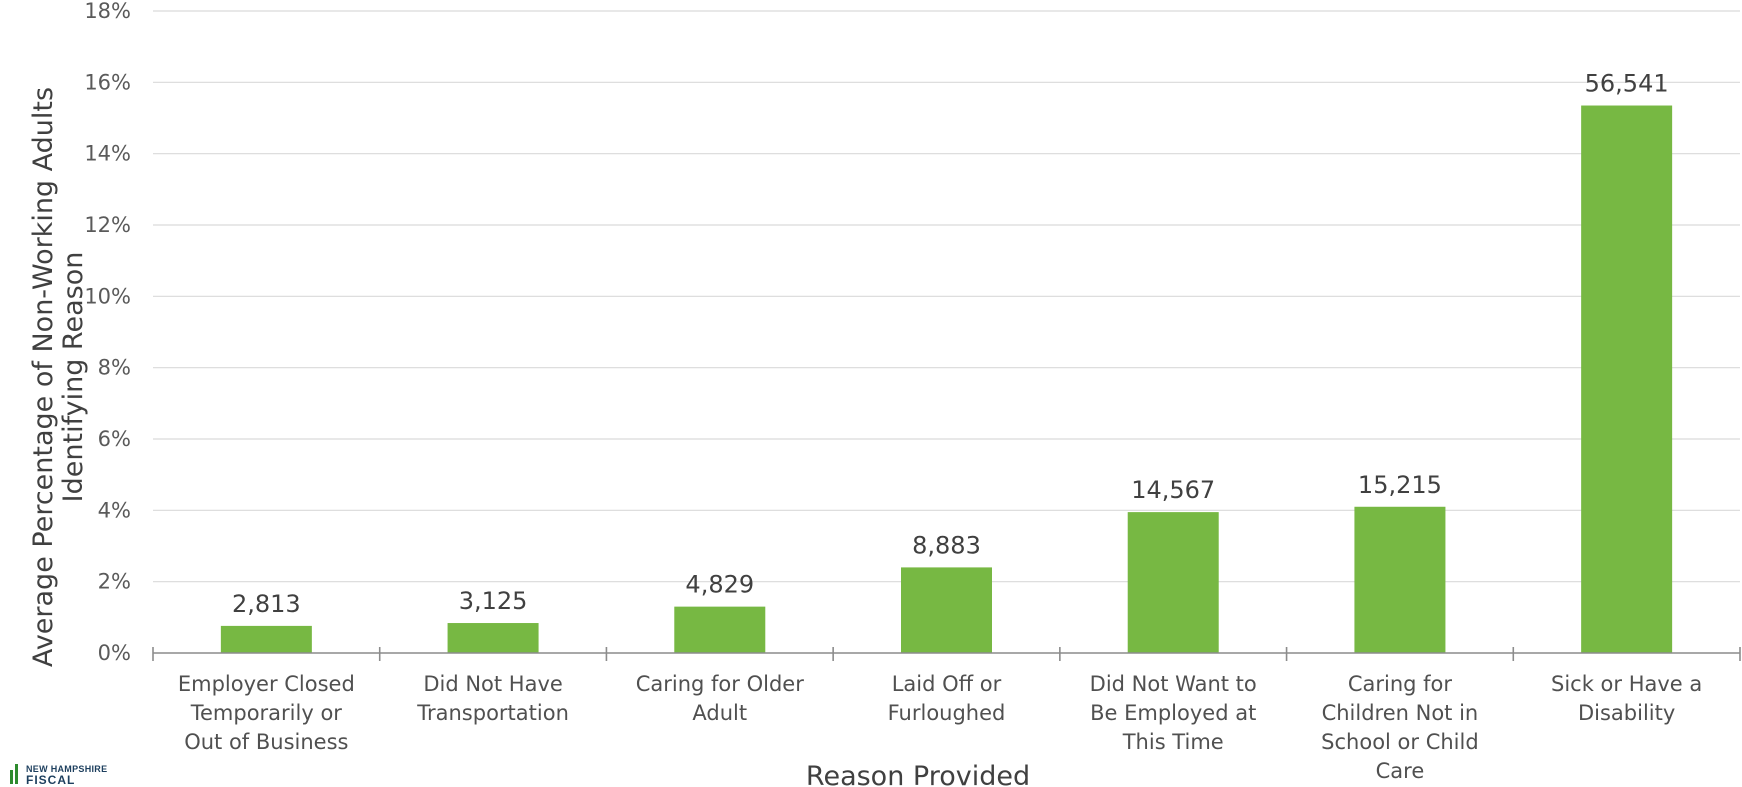 This screenshot has width=1742, height=787. I want to click on y-tick-label: 10%, so click(107, 296).